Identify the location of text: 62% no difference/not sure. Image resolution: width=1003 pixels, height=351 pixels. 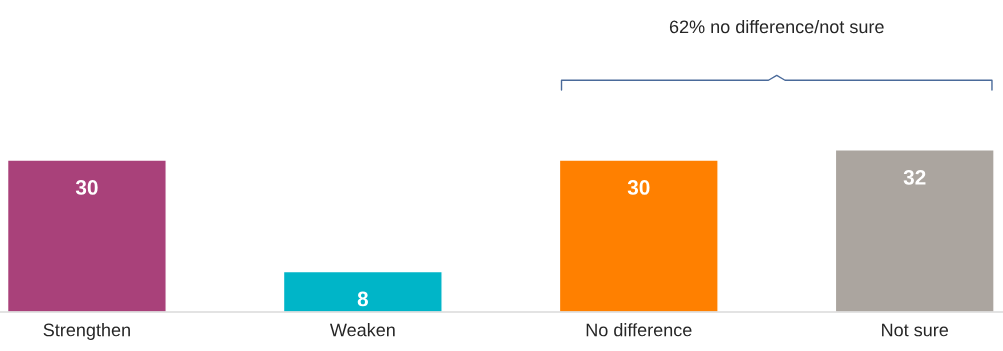
(776, 26).